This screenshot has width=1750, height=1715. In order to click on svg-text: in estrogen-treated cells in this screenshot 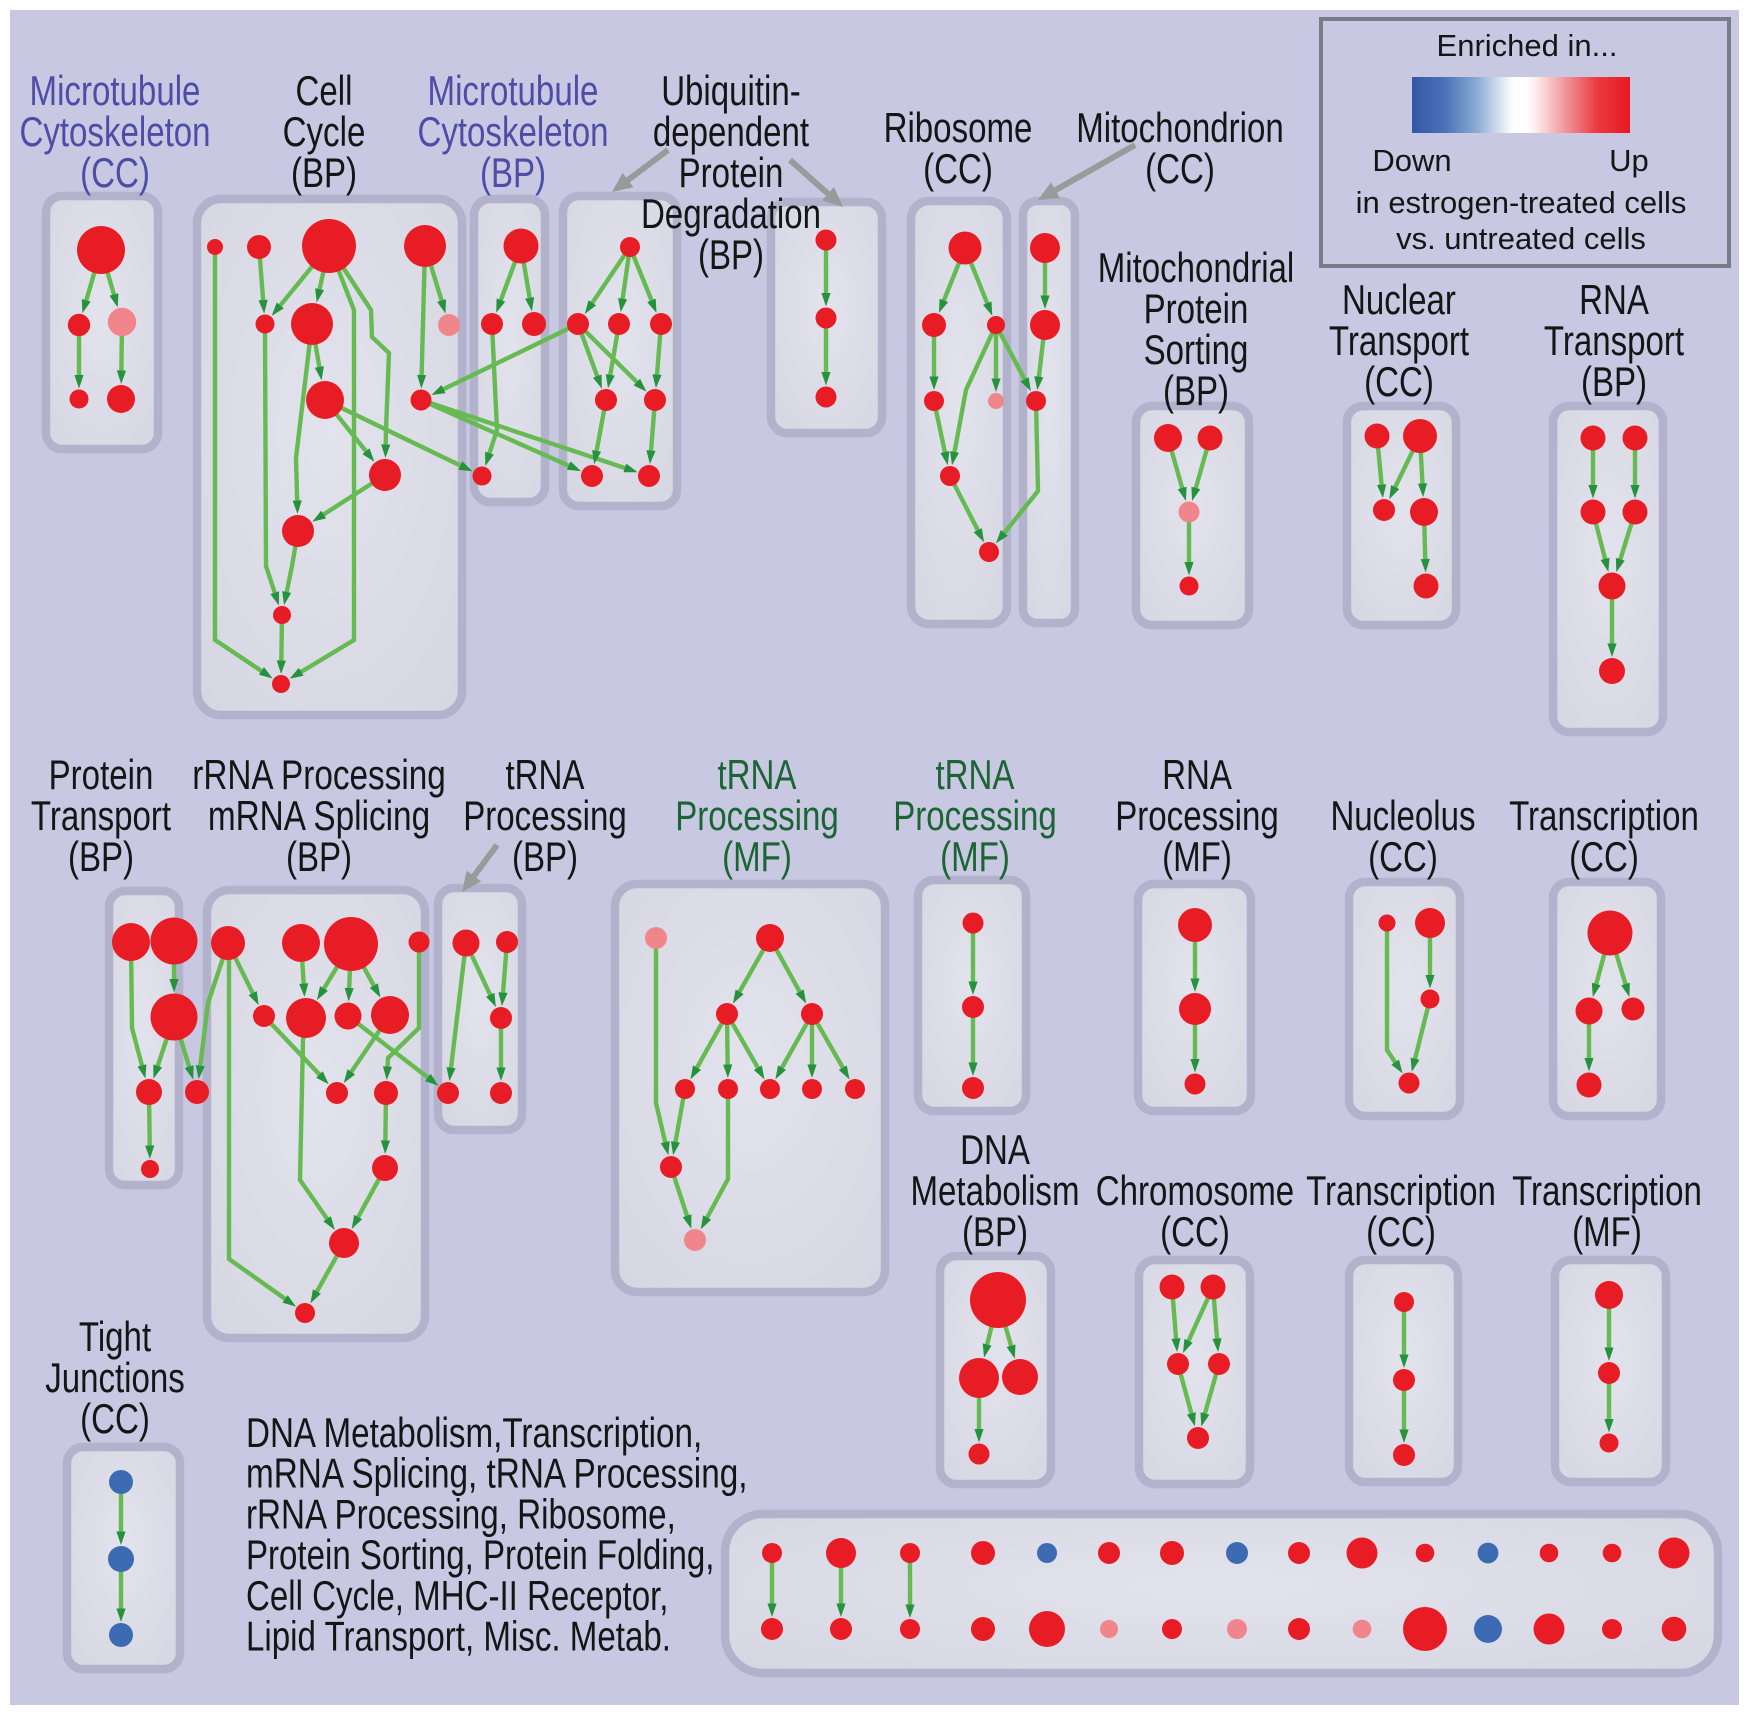, I will do `click(1521, 202)`.